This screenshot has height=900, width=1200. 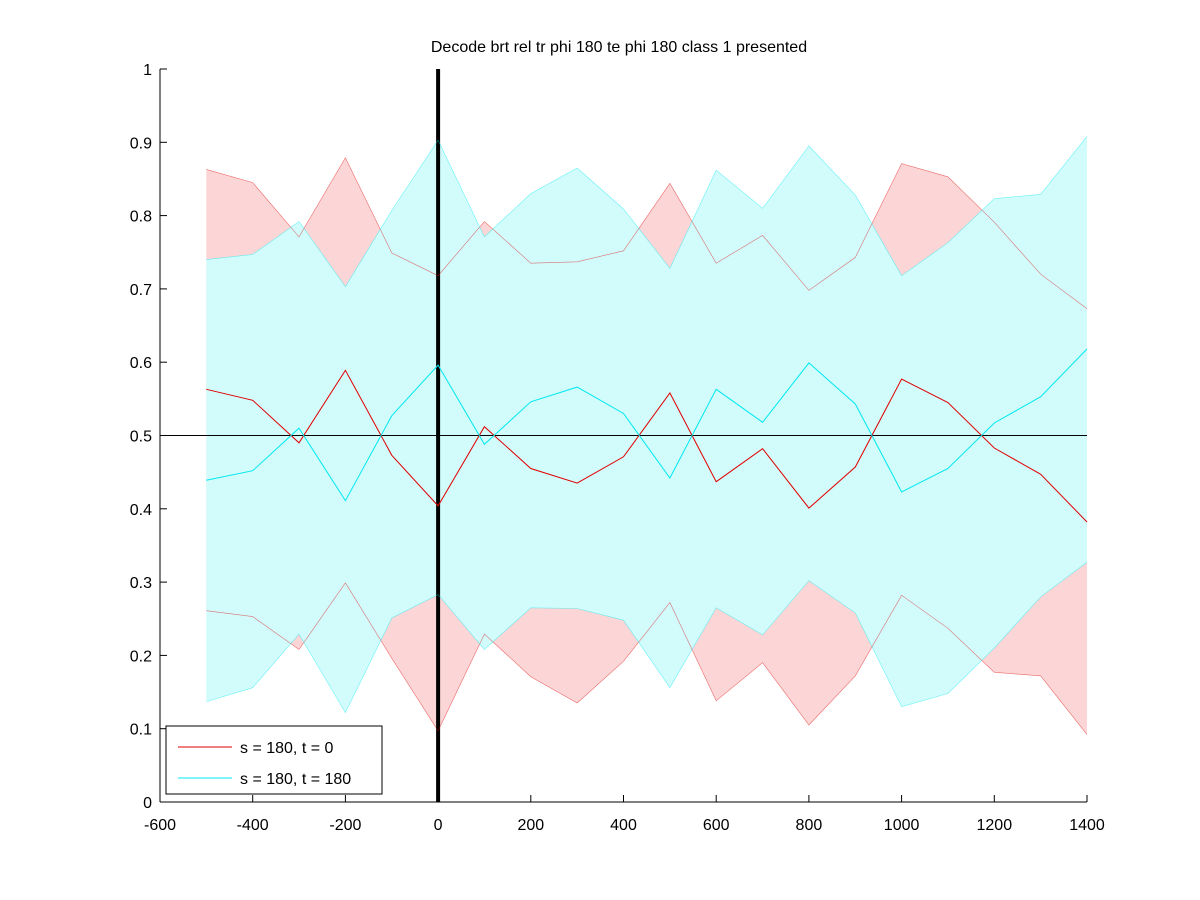 I want to click on legend-label-series-2: s = 180, t = 180, so click(x=295, y=779).